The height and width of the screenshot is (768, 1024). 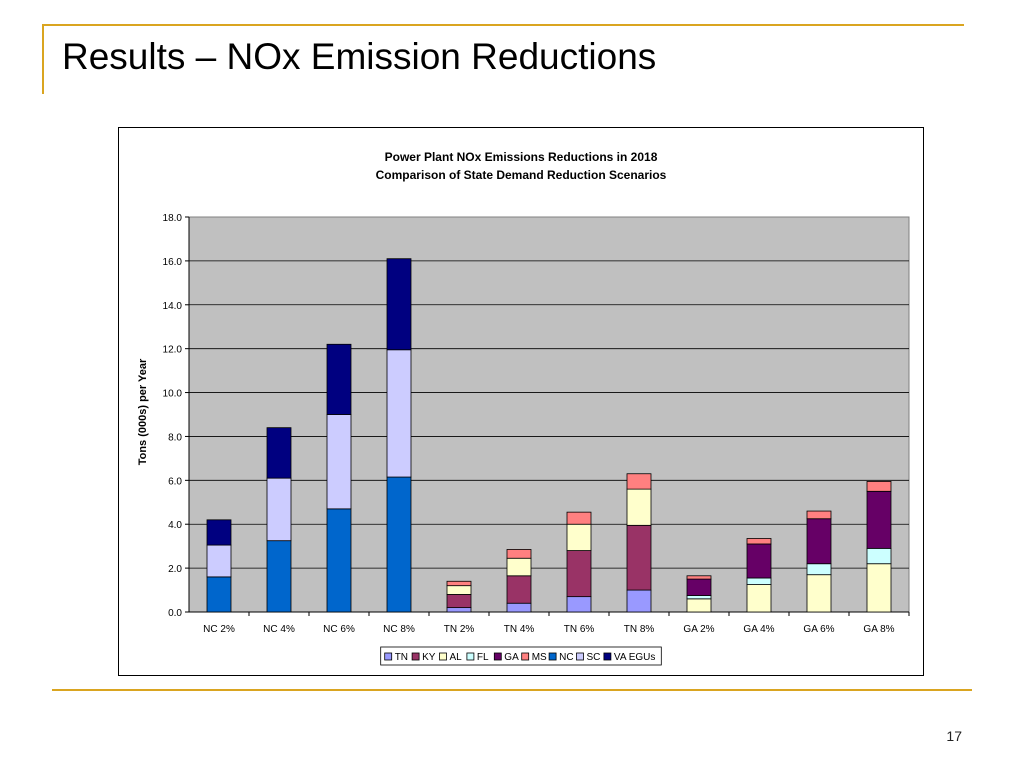 What do you see at coordinates (173, 394) in the screenshot?
I see `y-tick-label: 10.0` at bounding box center [173, 394].